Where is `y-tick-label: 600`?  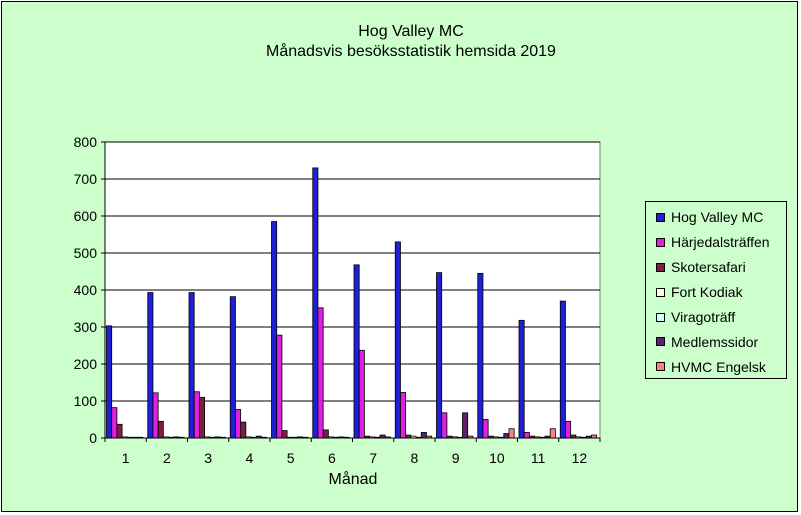
y-tick-label: 600 is located at coordinates (86, 216).